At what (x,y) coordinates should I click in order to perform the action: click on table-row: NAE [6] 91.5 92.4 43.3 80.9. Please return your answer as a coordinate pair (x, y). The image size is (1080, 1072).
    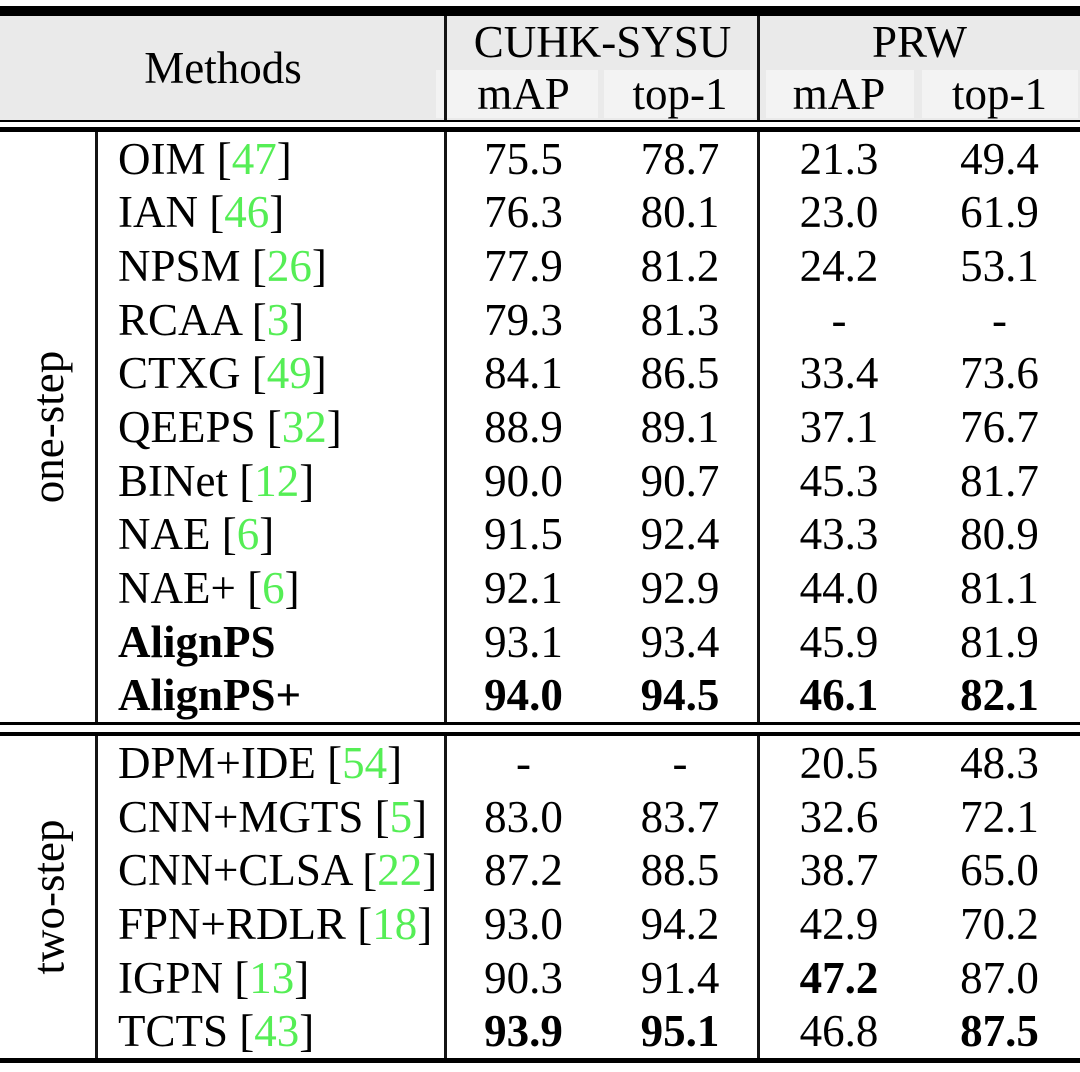
    Looking at the image, I should click on (540, 534).